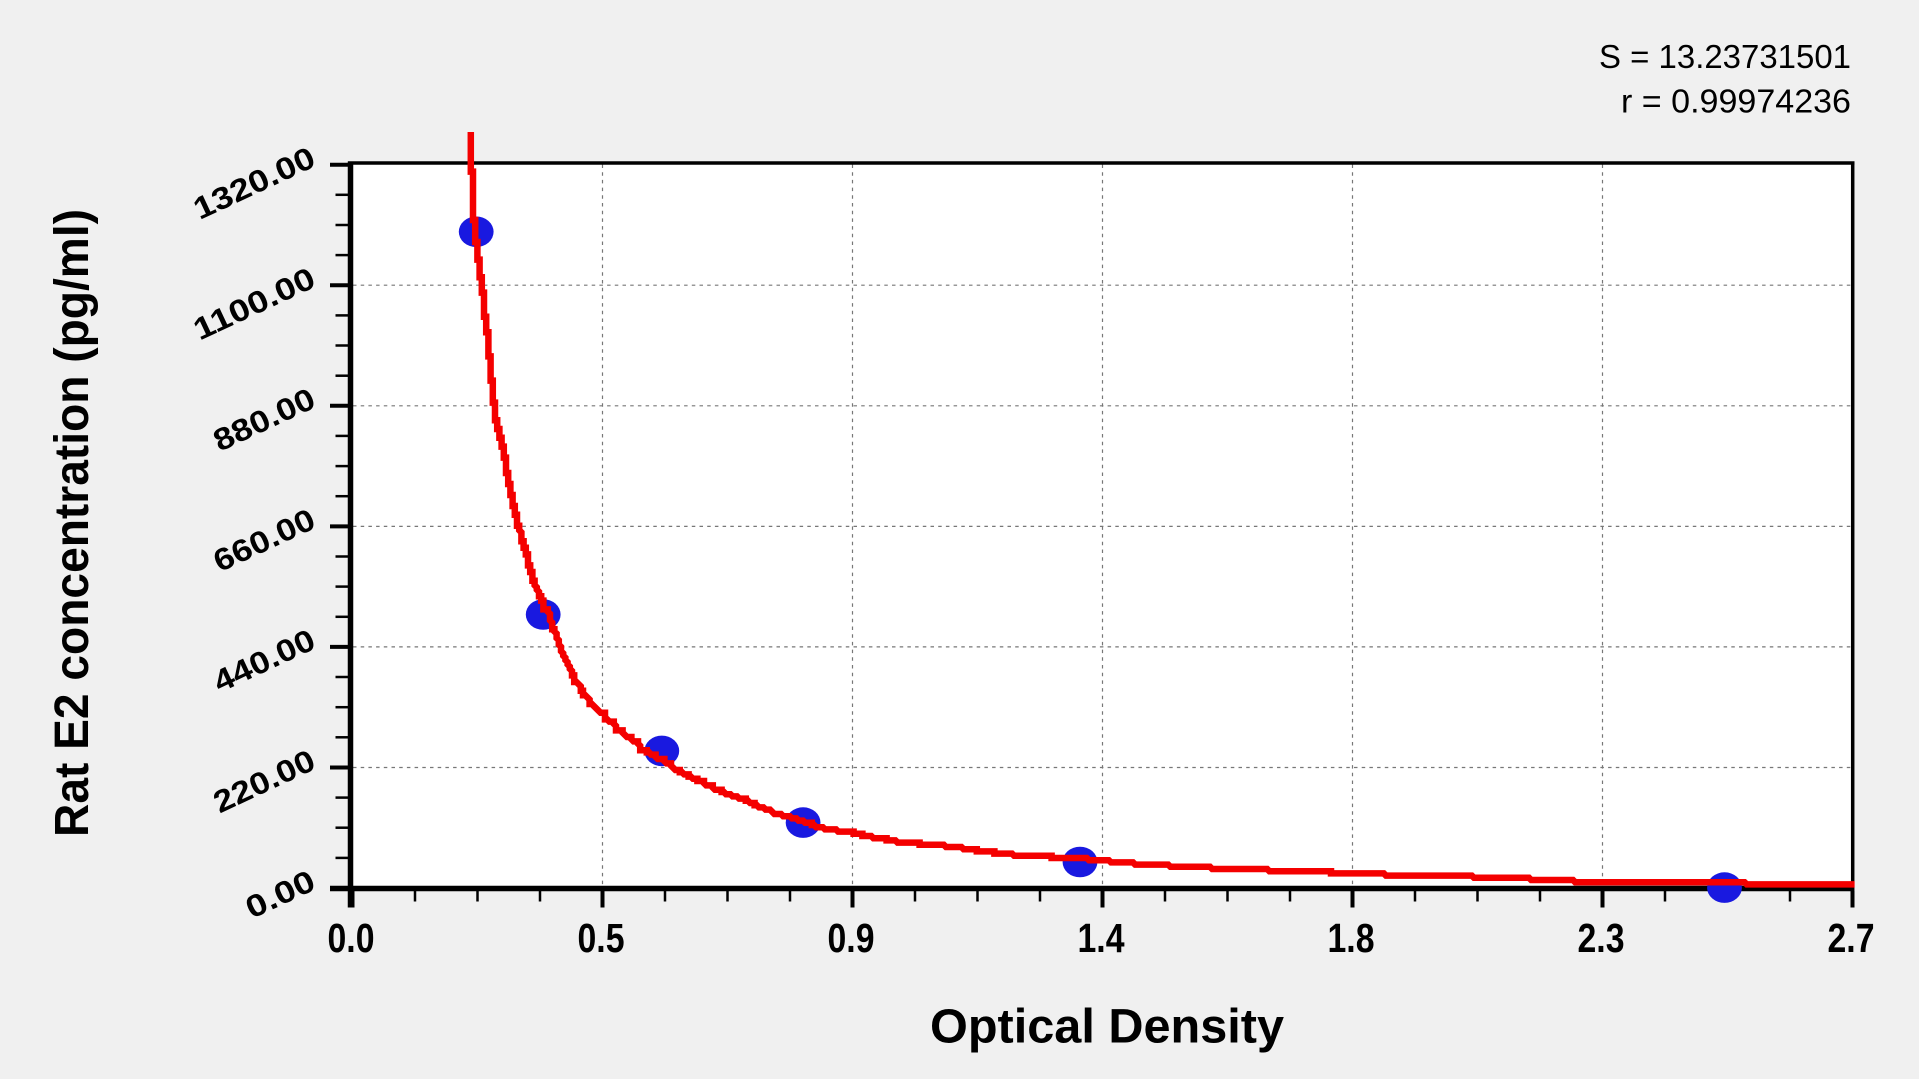 Image resolution: width=1919 pixels, height=1079 pixels. I want to click on svg-text: 1.8, so click(1351, 938).